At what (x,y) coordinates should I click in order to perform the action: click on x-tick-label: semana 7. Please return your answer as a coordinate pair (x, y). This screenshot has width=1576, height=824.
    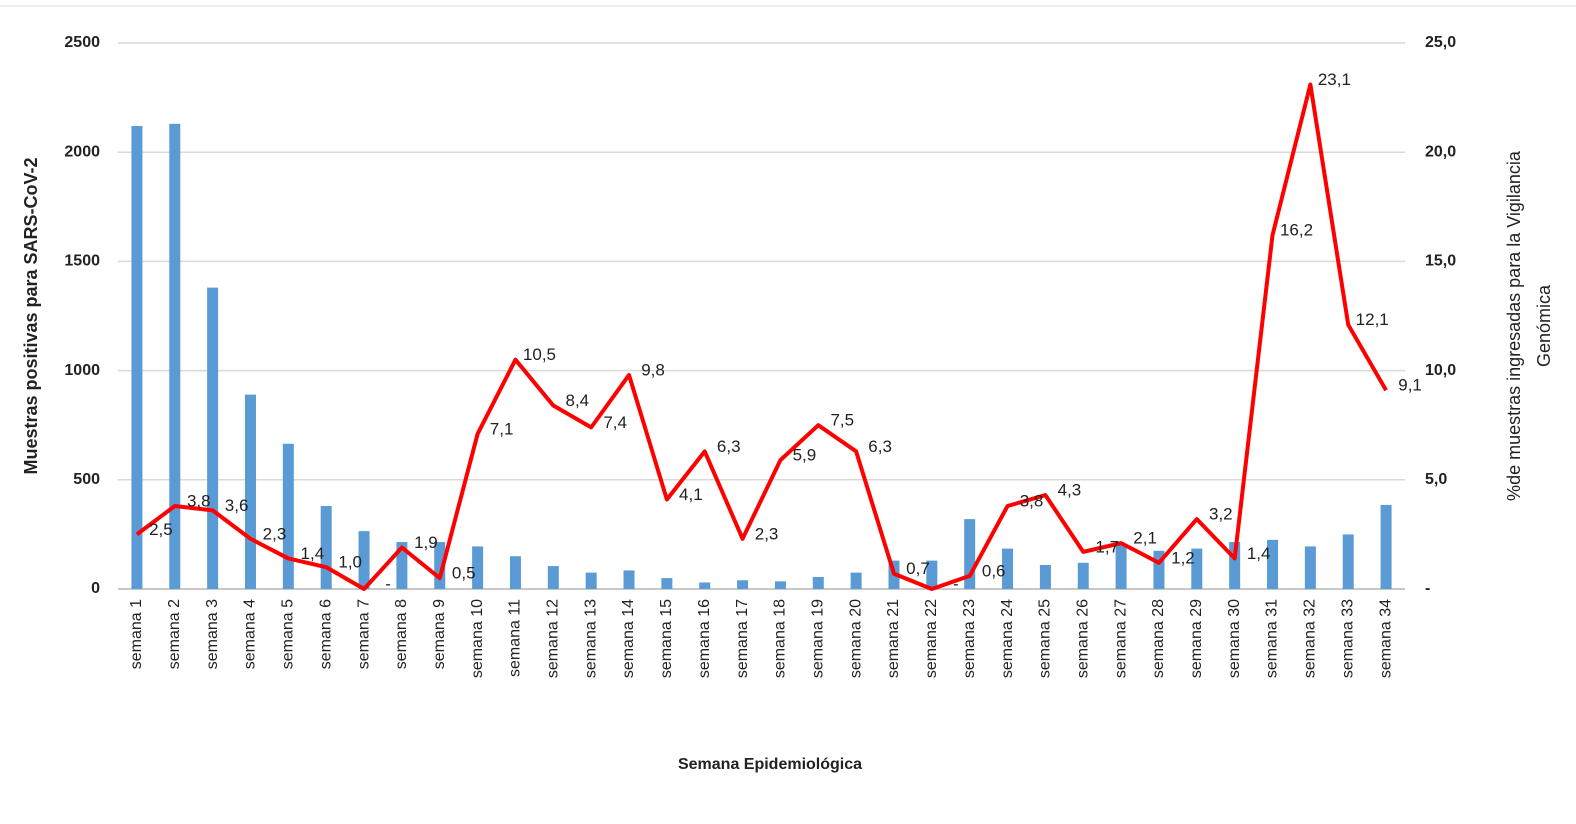
    Looking at the image, I should click on (363, 634).